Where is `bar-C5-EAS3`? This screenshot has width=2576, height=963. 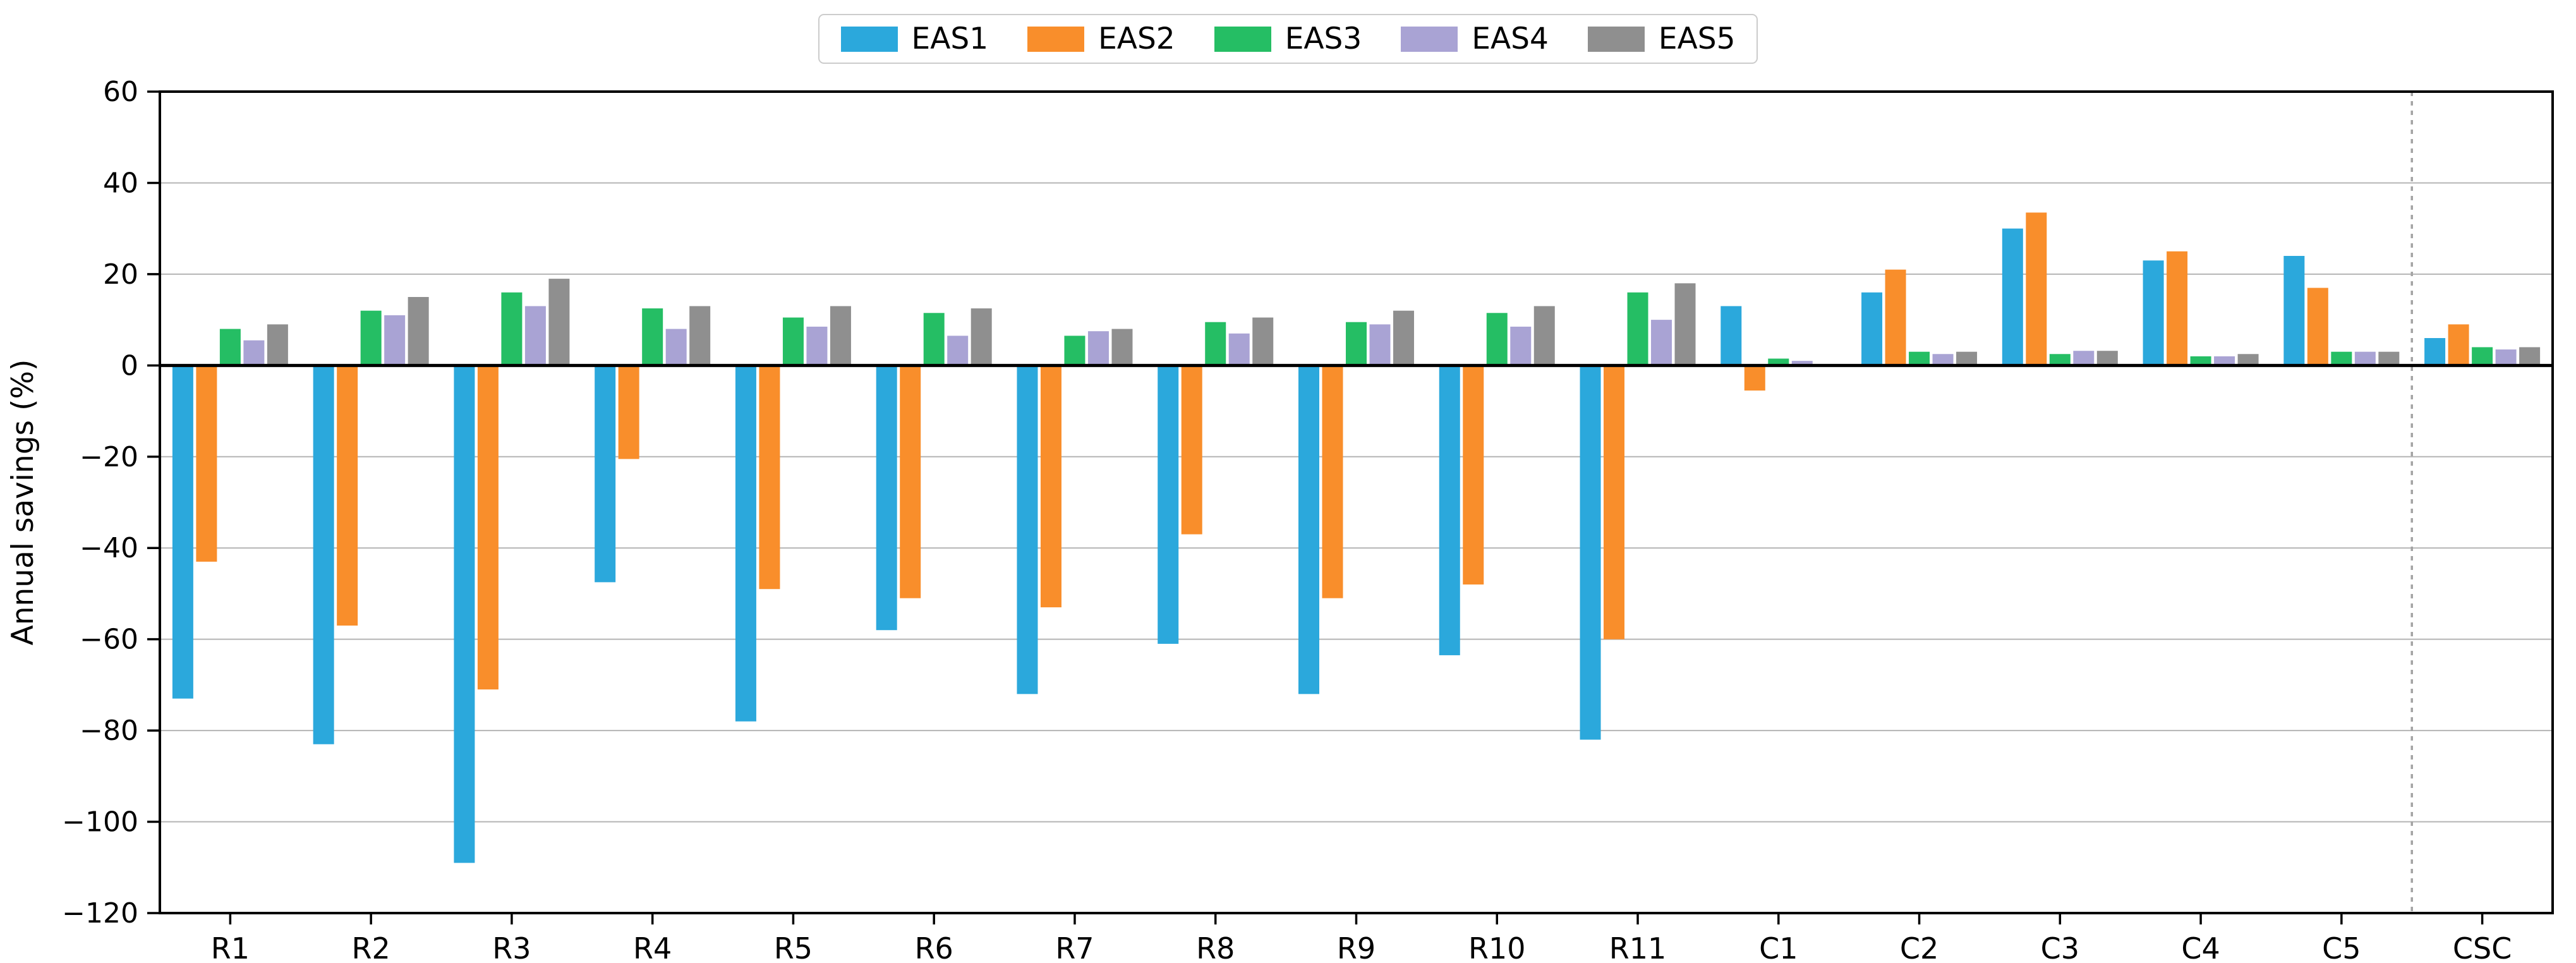 bar-C5-EAS3 is located at coordinates (2341, 358).